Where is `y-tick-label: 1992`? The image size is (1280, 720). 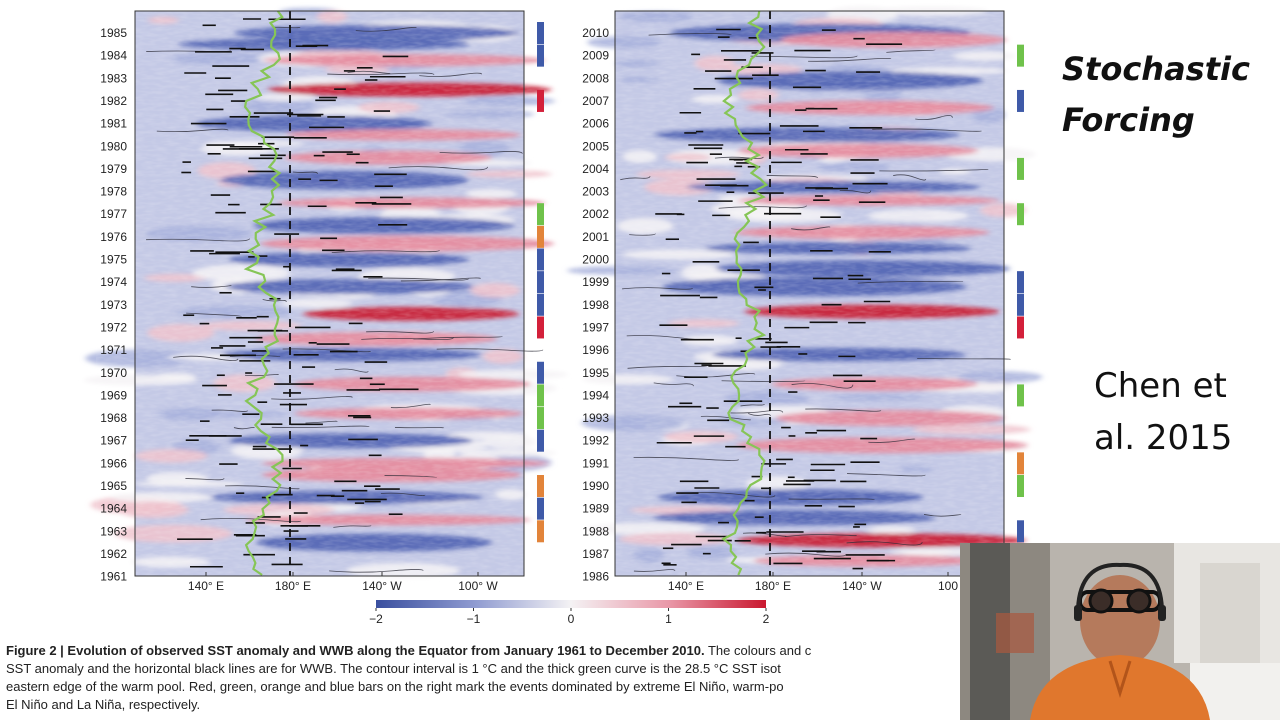
y-tick-label: 1992 is located at coordinates (595, 441).